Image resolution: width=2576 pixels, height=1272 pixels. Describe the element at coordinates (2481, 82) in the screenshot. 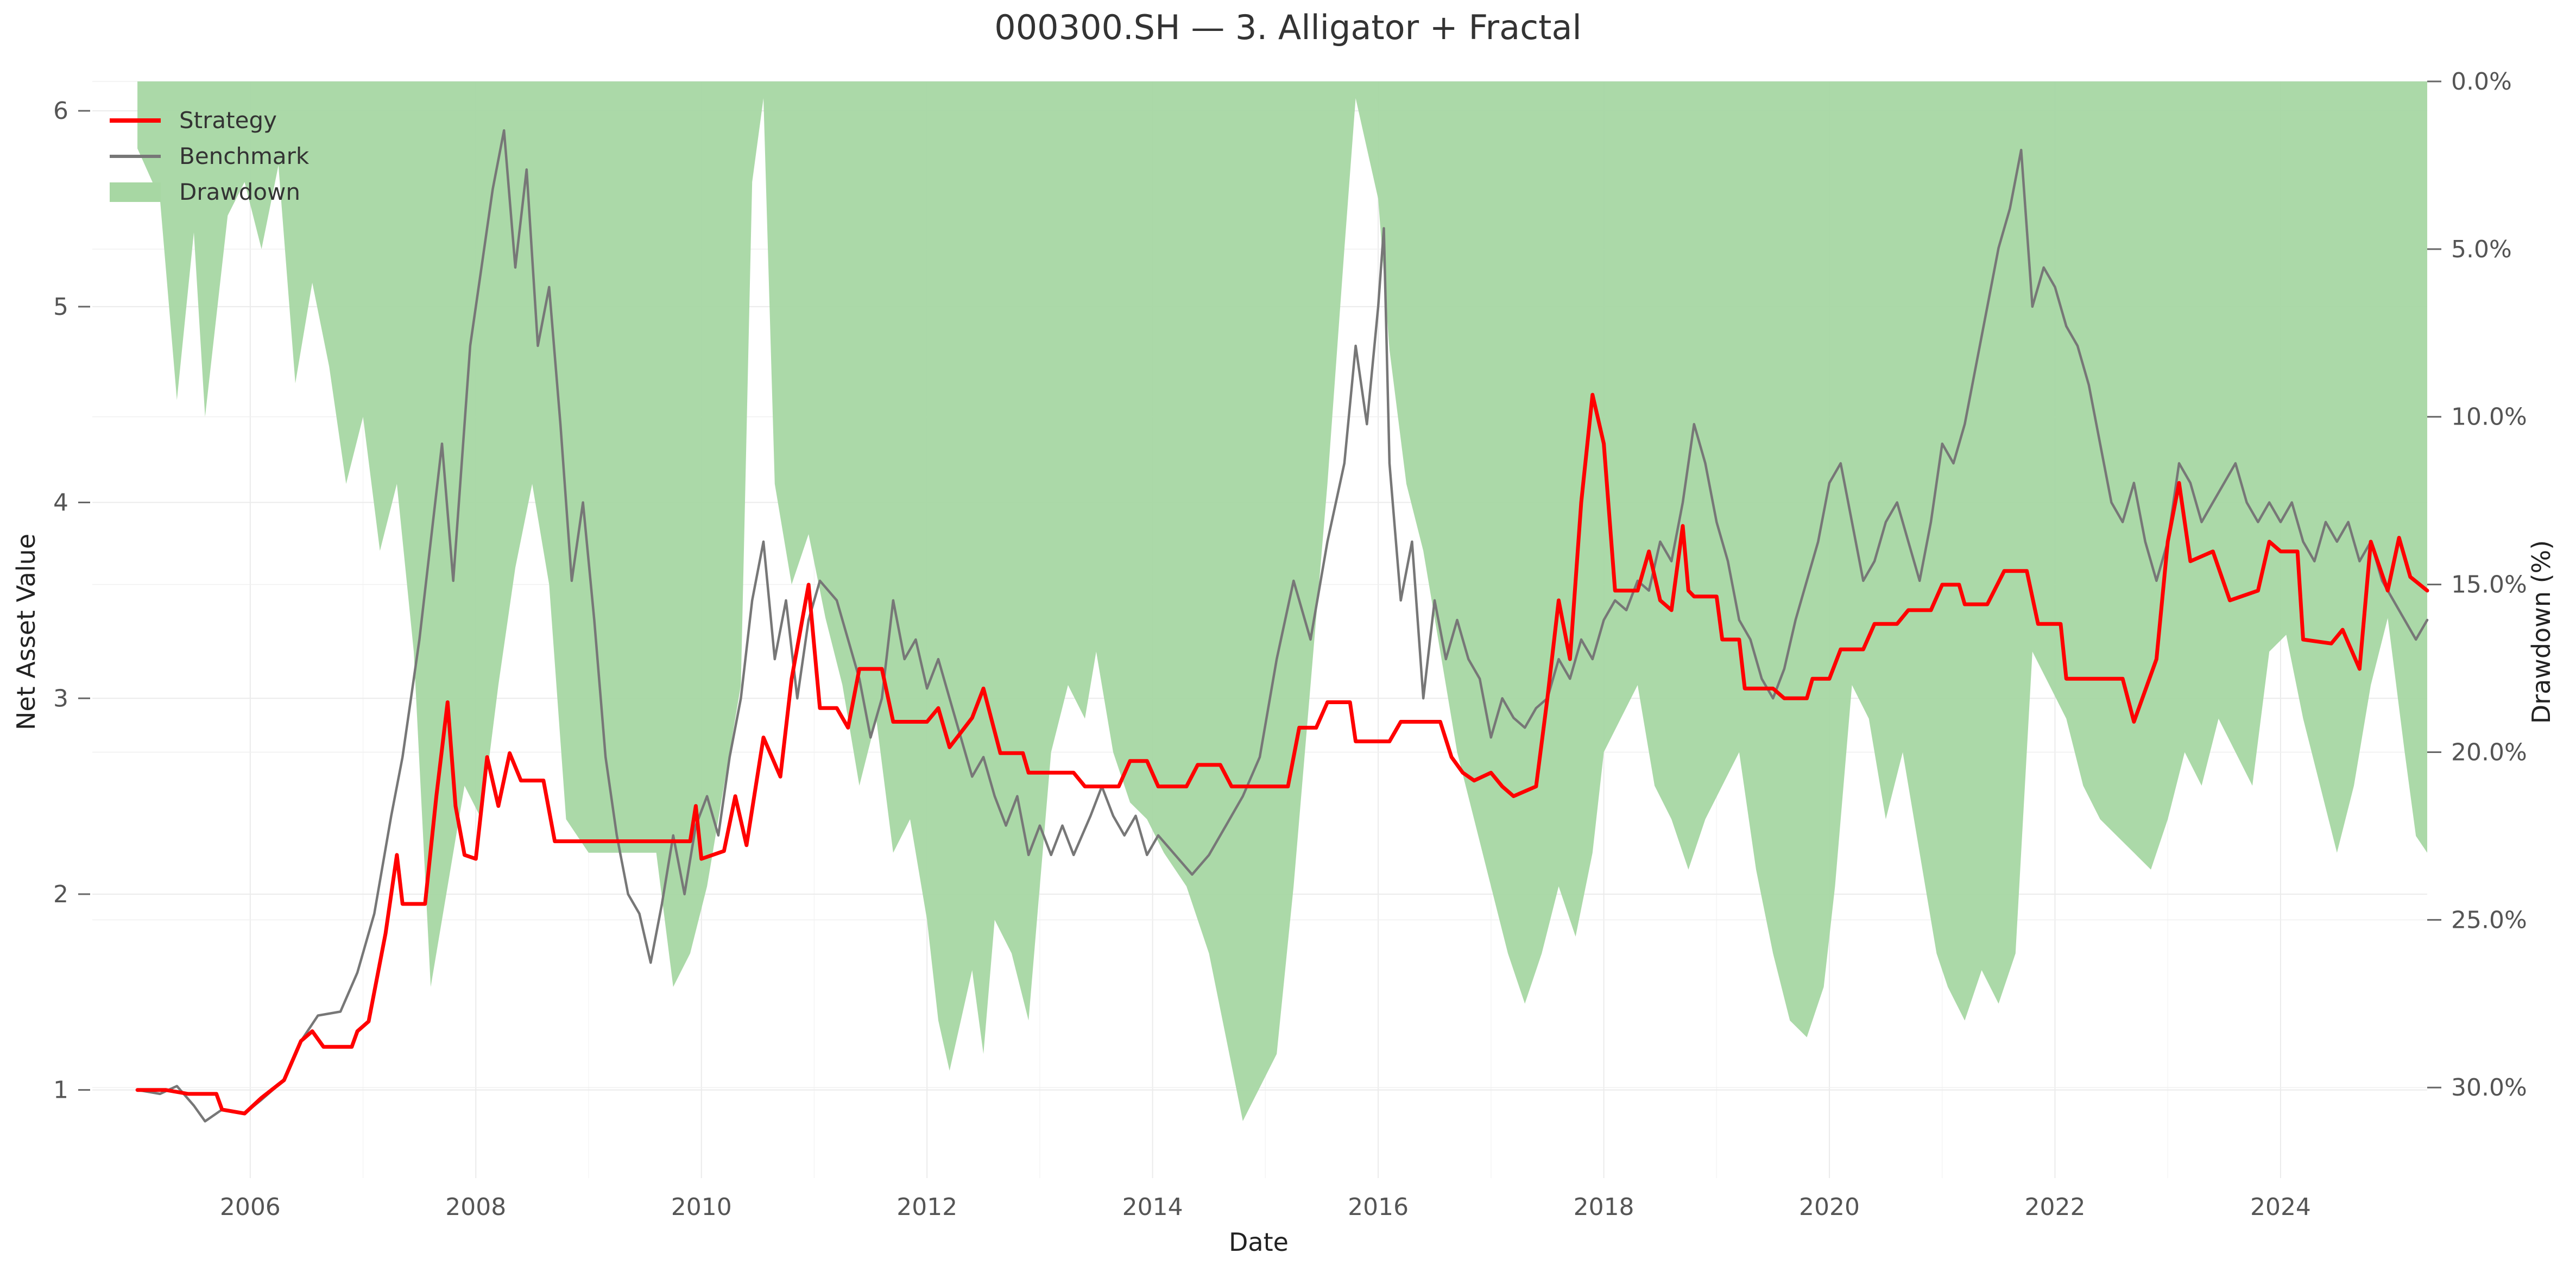

I see `y2-tick-label: 0.0%` at that location.